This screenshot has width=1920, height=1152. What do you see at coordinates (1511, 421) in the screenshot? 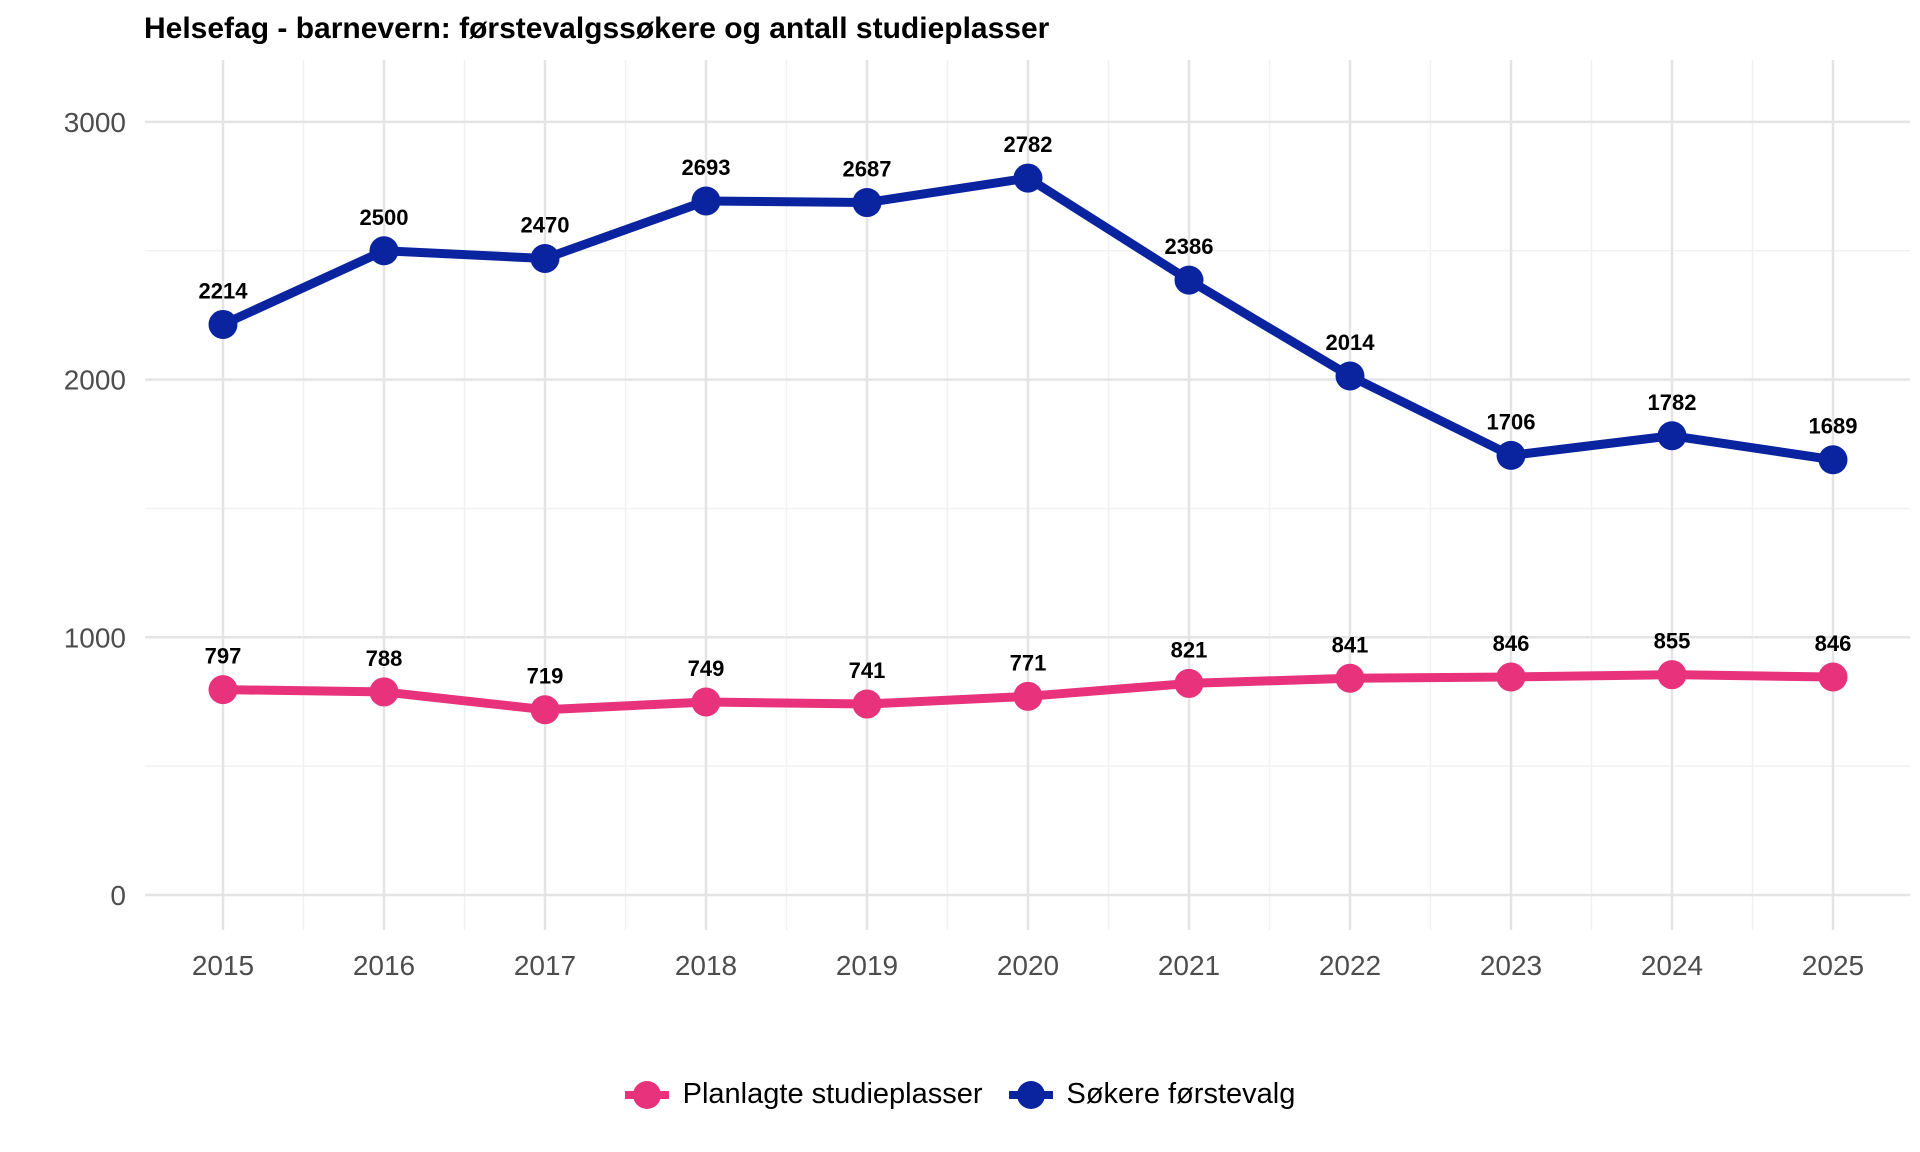
I see `data-label: 1706` at bounding box center [1511, 421].